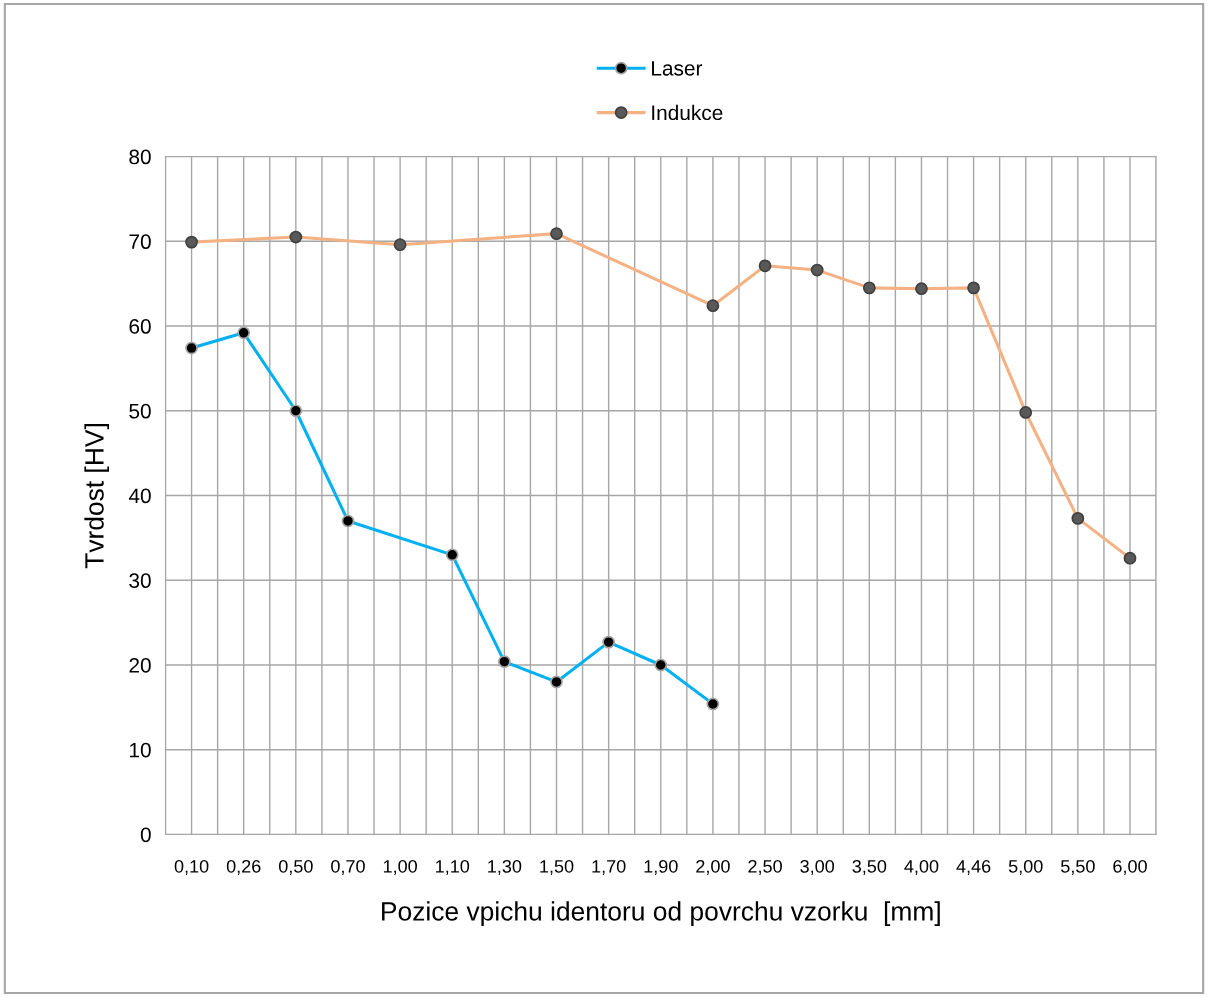  What do you see at coordinates (677, 68) in the screenshot?
I see `legend-label: Laser` at bounding box center [677, 68].